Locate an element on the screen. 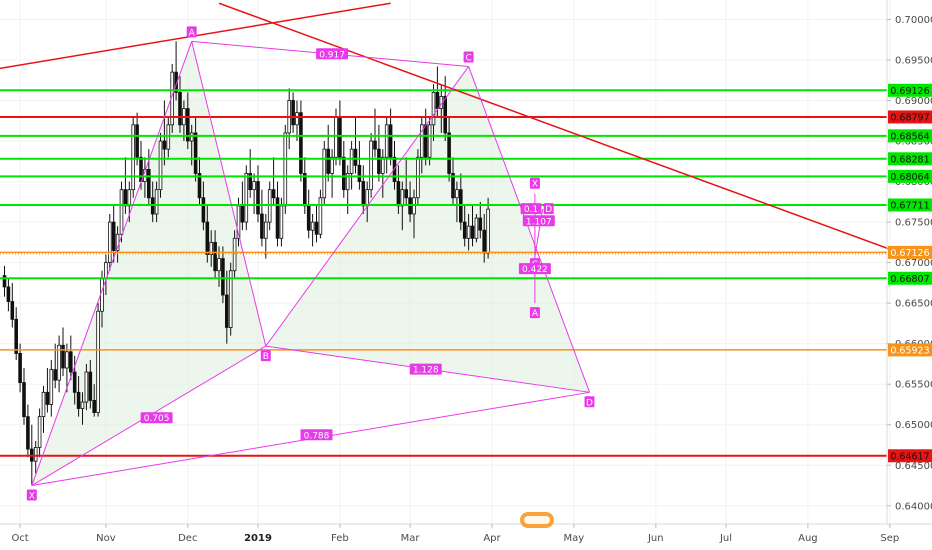  price-tag-label: 0.69126 is located at coordinates (909, 91).